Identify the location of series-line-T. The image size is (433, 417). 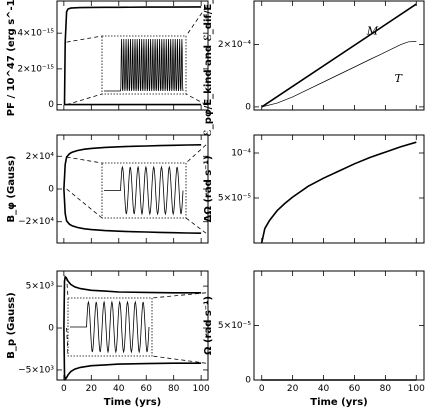
(339, 74).